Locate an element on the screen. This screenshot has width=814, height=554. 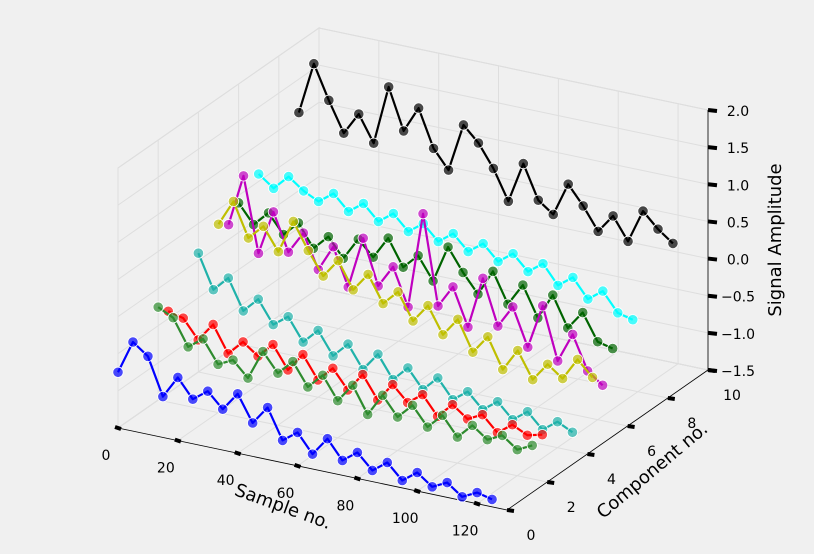
z-tick-label: −1.0 is located at coordinates (738, 335).